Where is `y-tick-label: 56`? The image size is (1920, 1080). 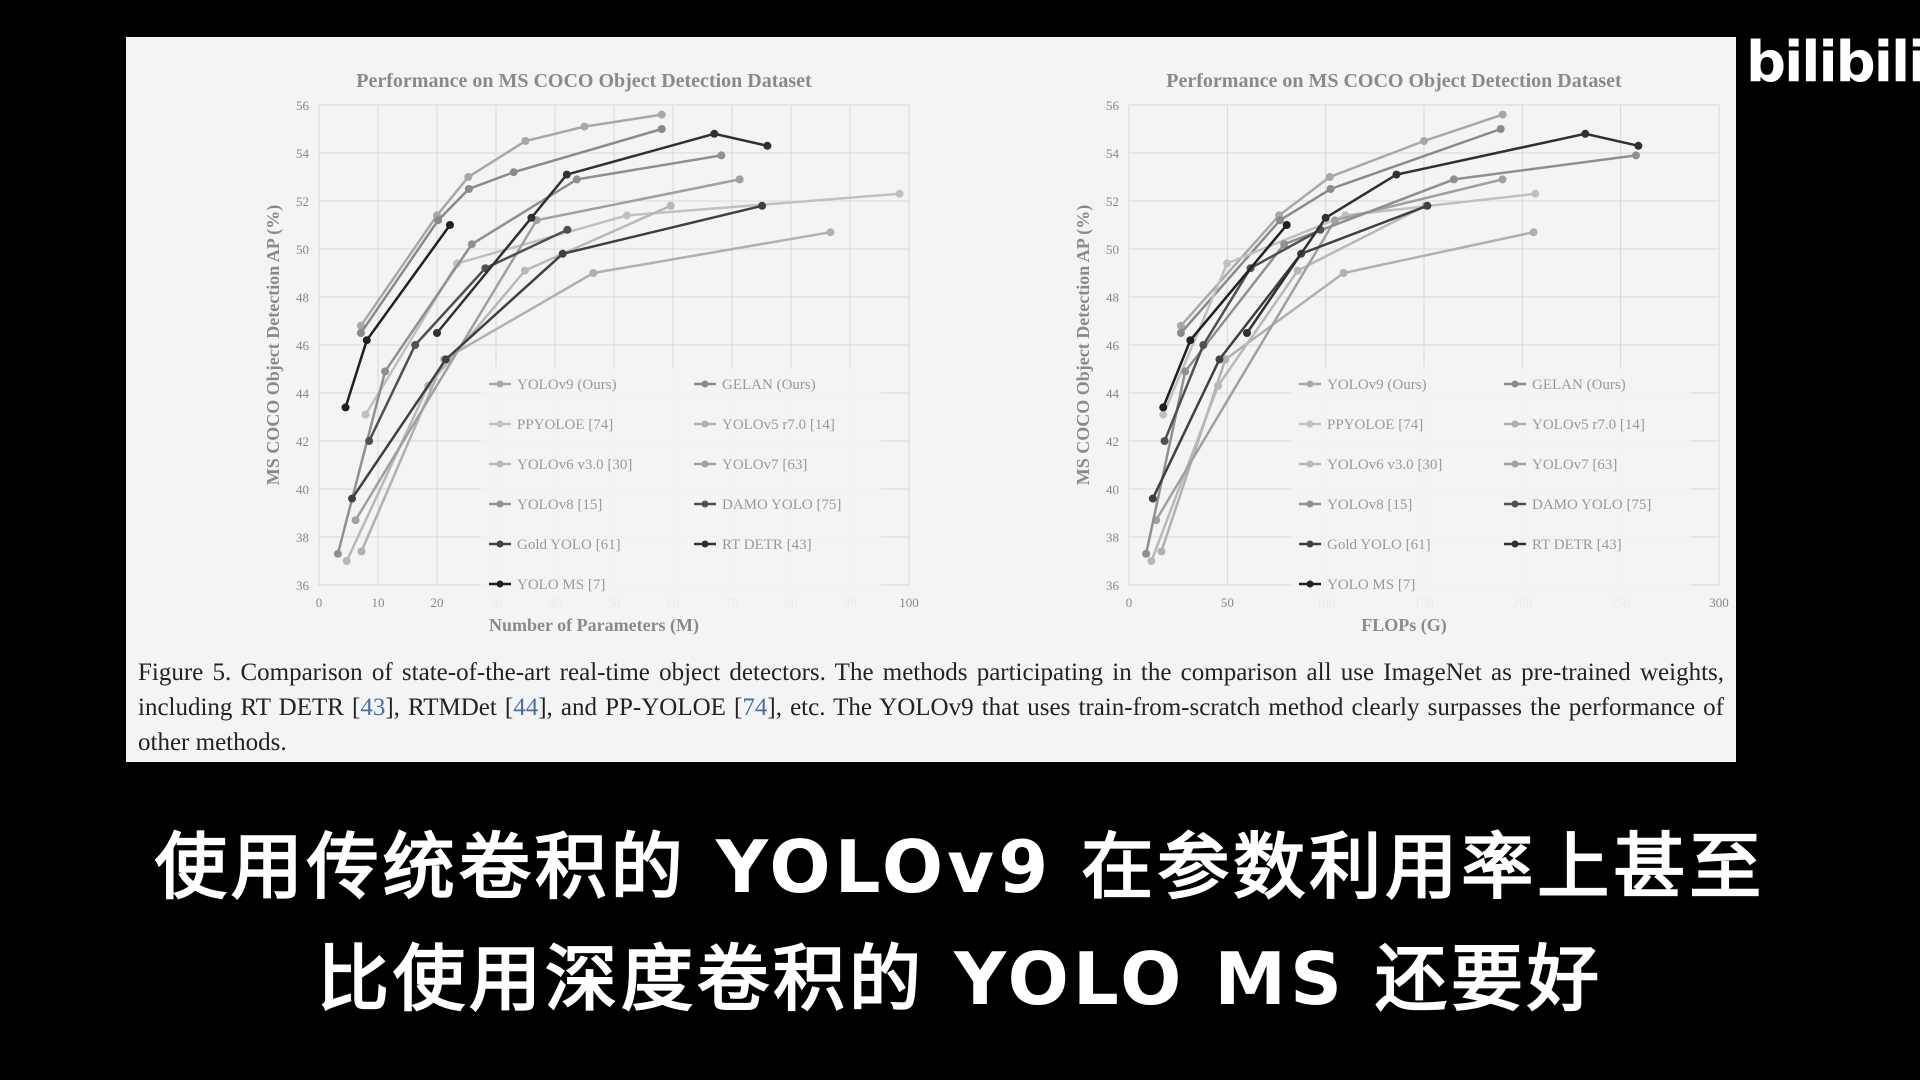
y-tick-label: 56 is located at coordinates (1113, 105).